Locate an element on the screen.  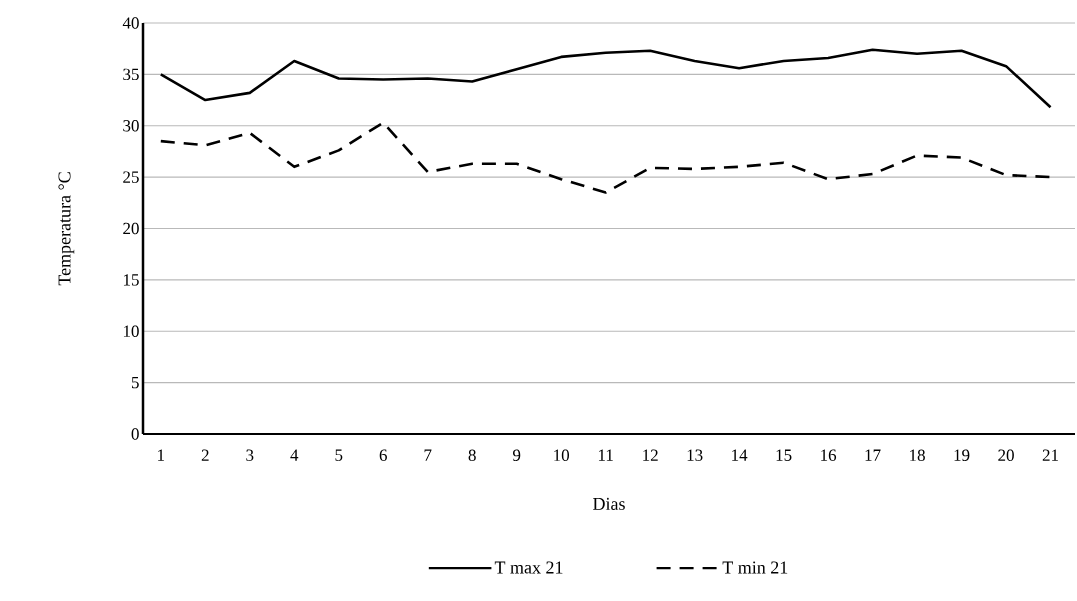
y-axis-title: Temperatura °C is located at coordinates (66, 229).